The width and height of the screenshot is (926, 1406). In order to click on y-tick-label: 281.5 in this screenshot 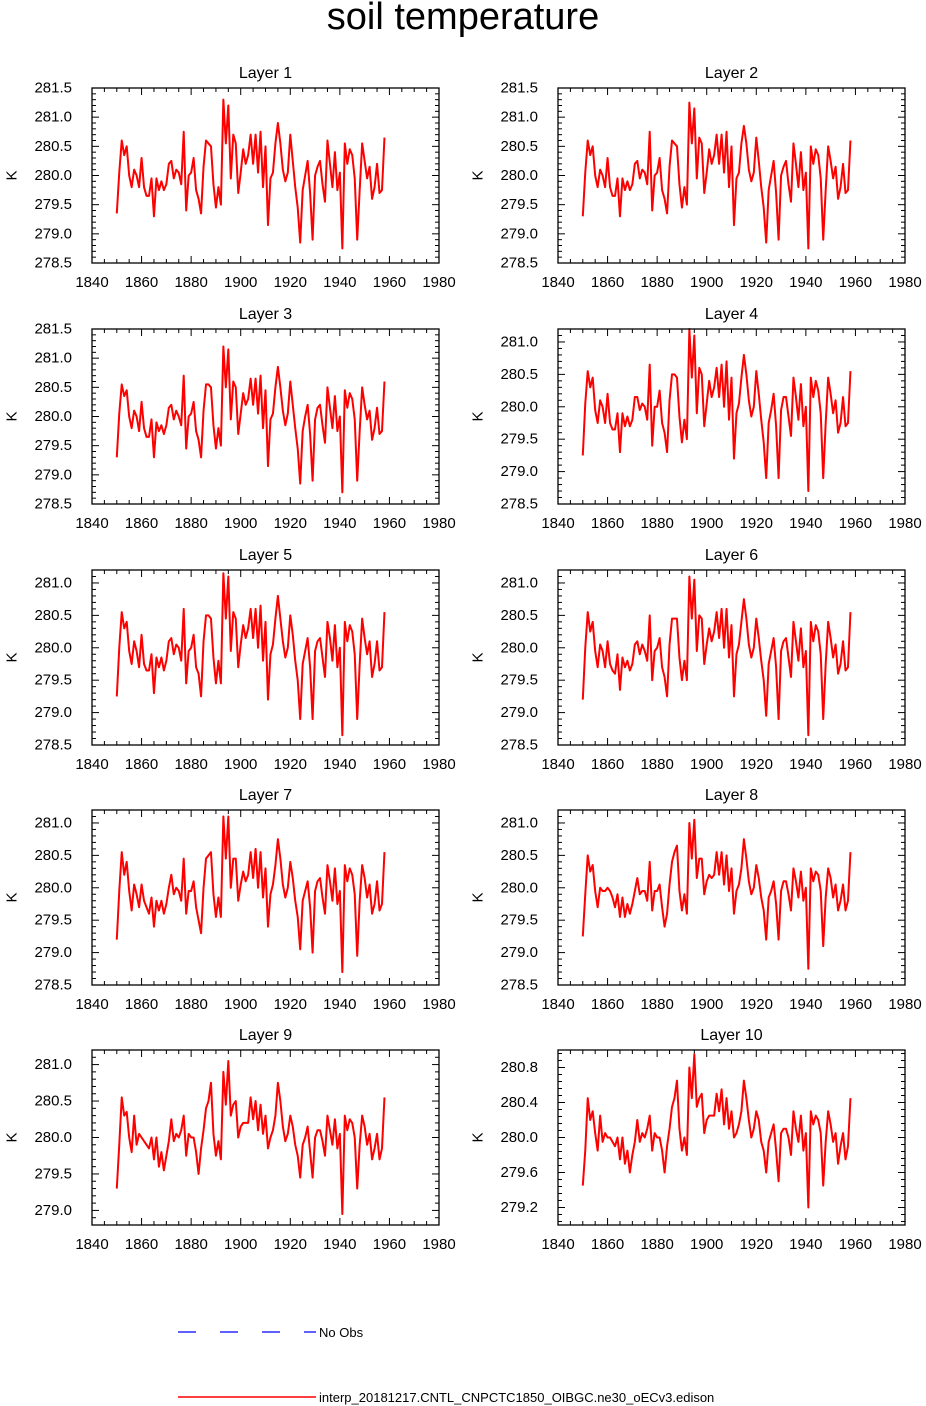, I will do `click(53, 88)`.